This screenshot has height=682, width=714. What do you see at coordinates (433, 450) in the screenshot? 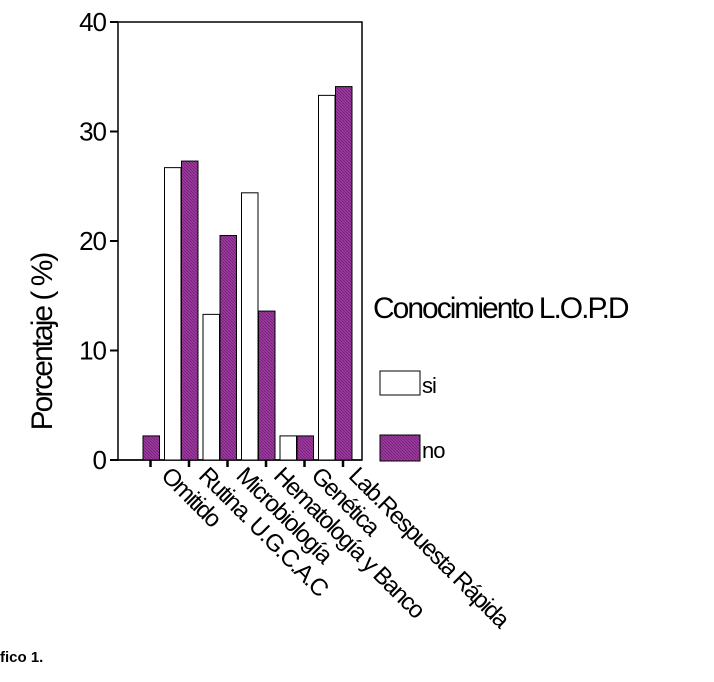
I see `legend-label-no: no` at bounding box center [433, 450].